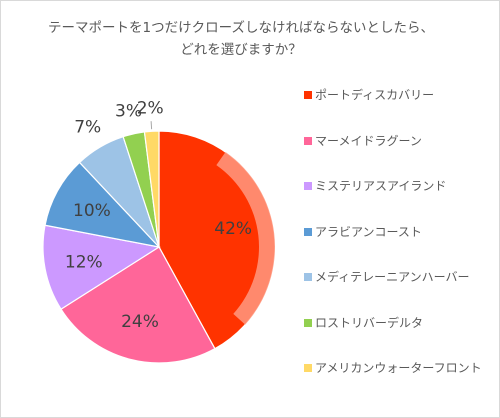 Image resolution: width=500 pixels, height=418 pixels. Describe the element at coordinates (241, 39) in the screenshot. I see `chart-title: テーマポートを1つだけクローズしなければならないとしたら、 どれを選びますか？` at that location.